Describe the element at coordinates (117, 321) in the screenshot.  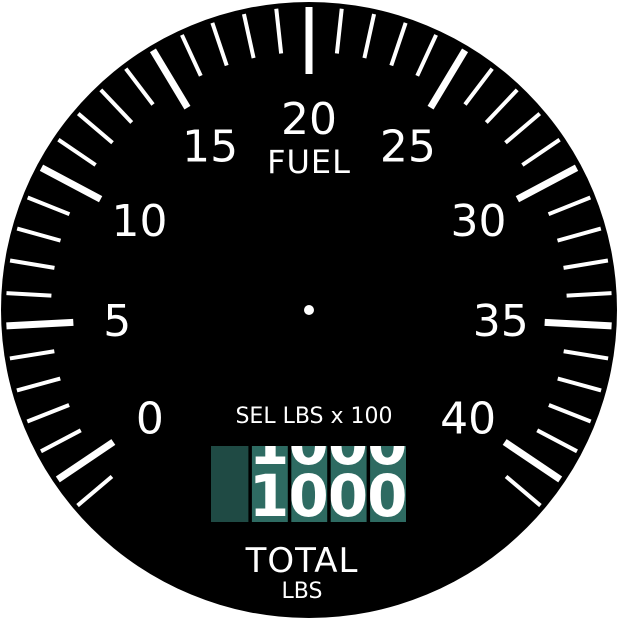
I see `scale-label-5: 5` at that location.